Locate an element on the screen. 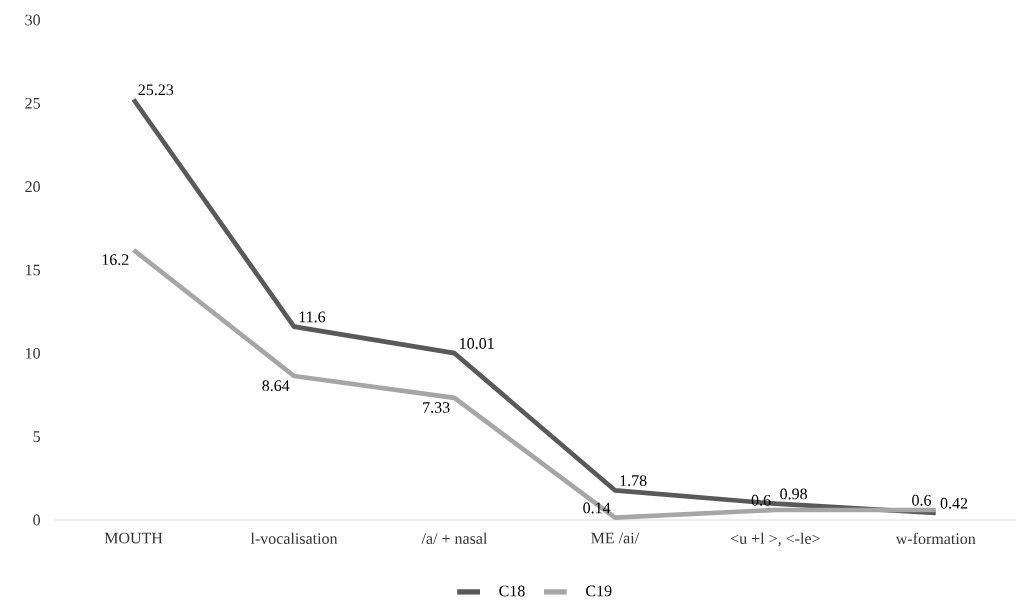 The image size is (1032, 613). legend-label: C19 is located at coordinates (599, 591).